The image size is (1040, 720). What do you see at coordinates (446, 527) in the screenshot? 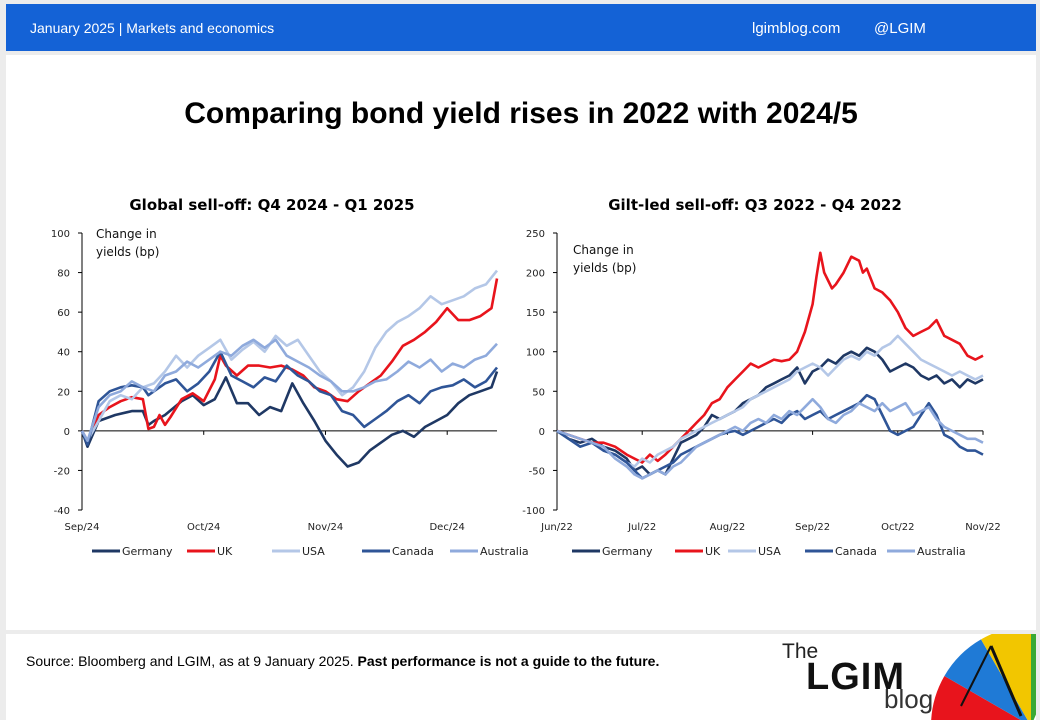
I see `x-tick-label: Dec/24` at bounding box center [446, 527].